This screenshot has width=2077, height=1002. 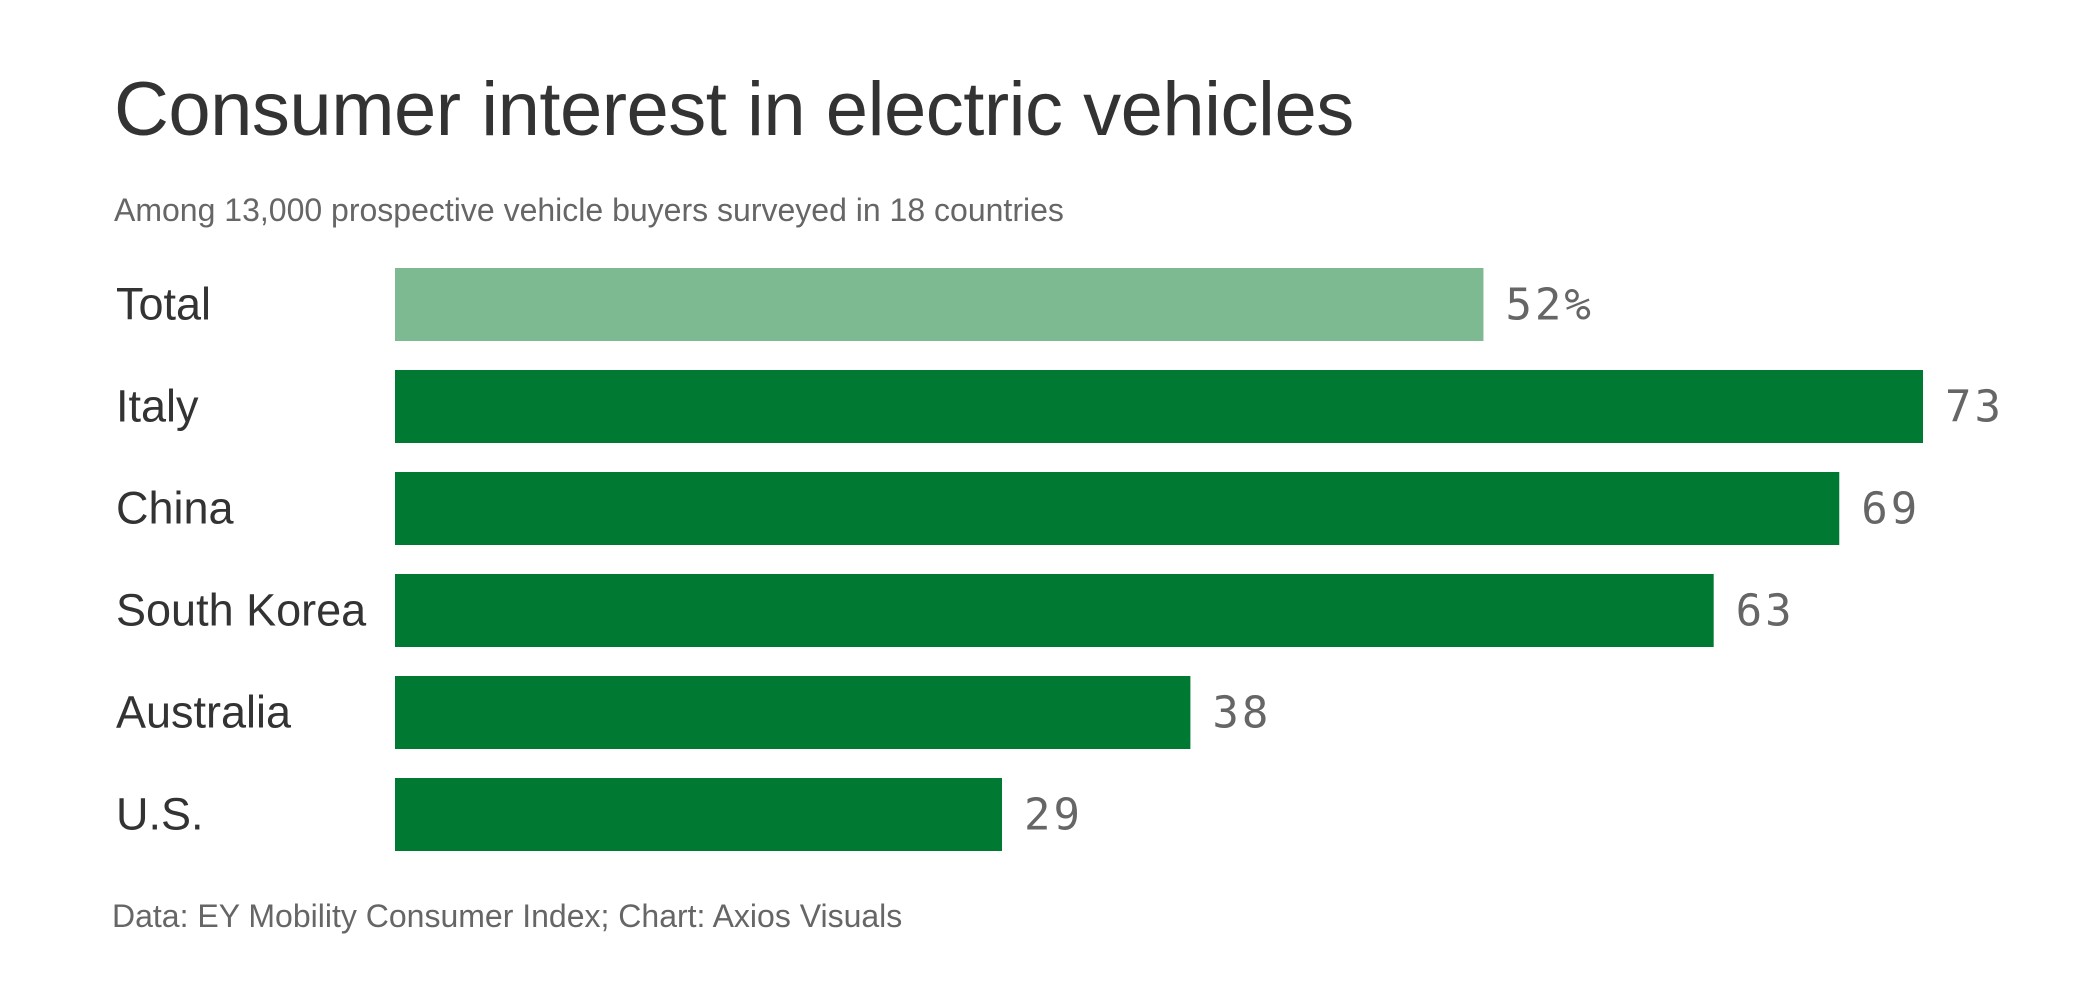 What do you see at coordinates (734, 109) in the screenshot?
I see `chart-title: Consumer interest in electric vehicles` at bounding box center [734, 109].